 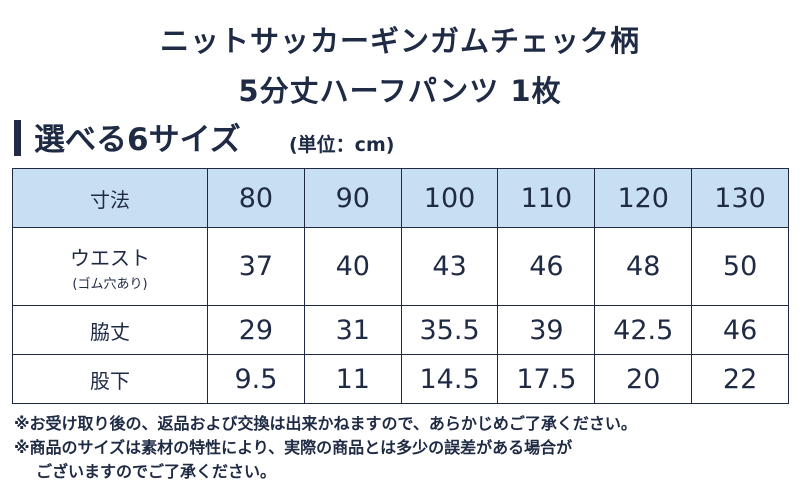 I want to click on table-cell: 17.5, so click(x=546, y=379).